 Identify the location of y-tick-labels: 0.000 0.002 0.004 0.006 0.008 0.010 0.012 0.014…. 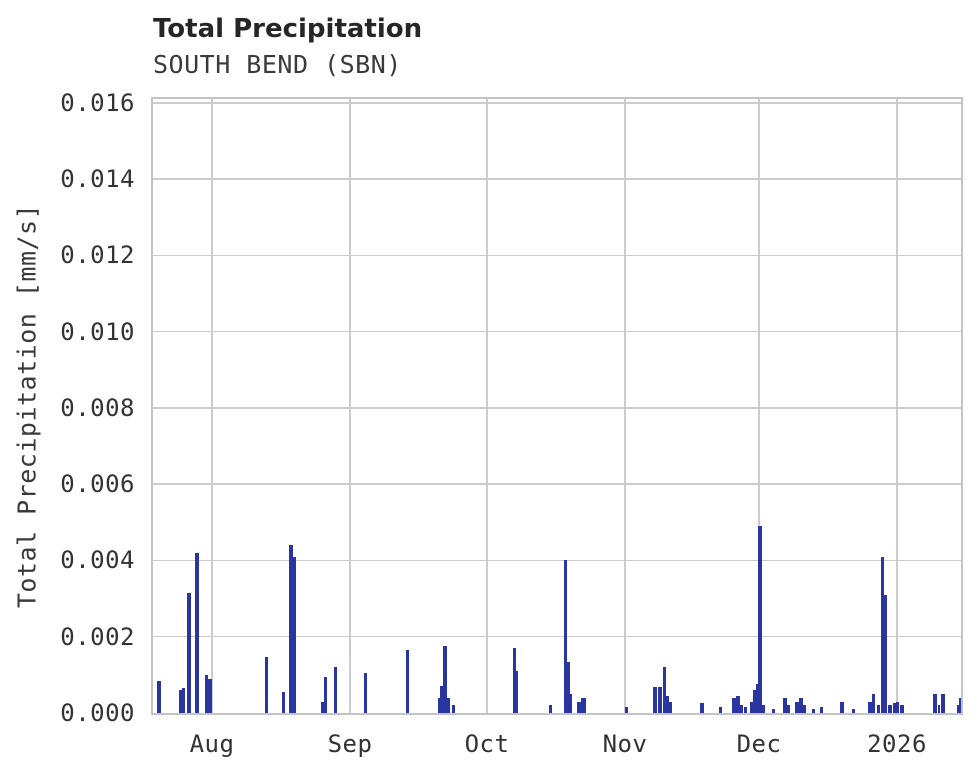
(72, 408).